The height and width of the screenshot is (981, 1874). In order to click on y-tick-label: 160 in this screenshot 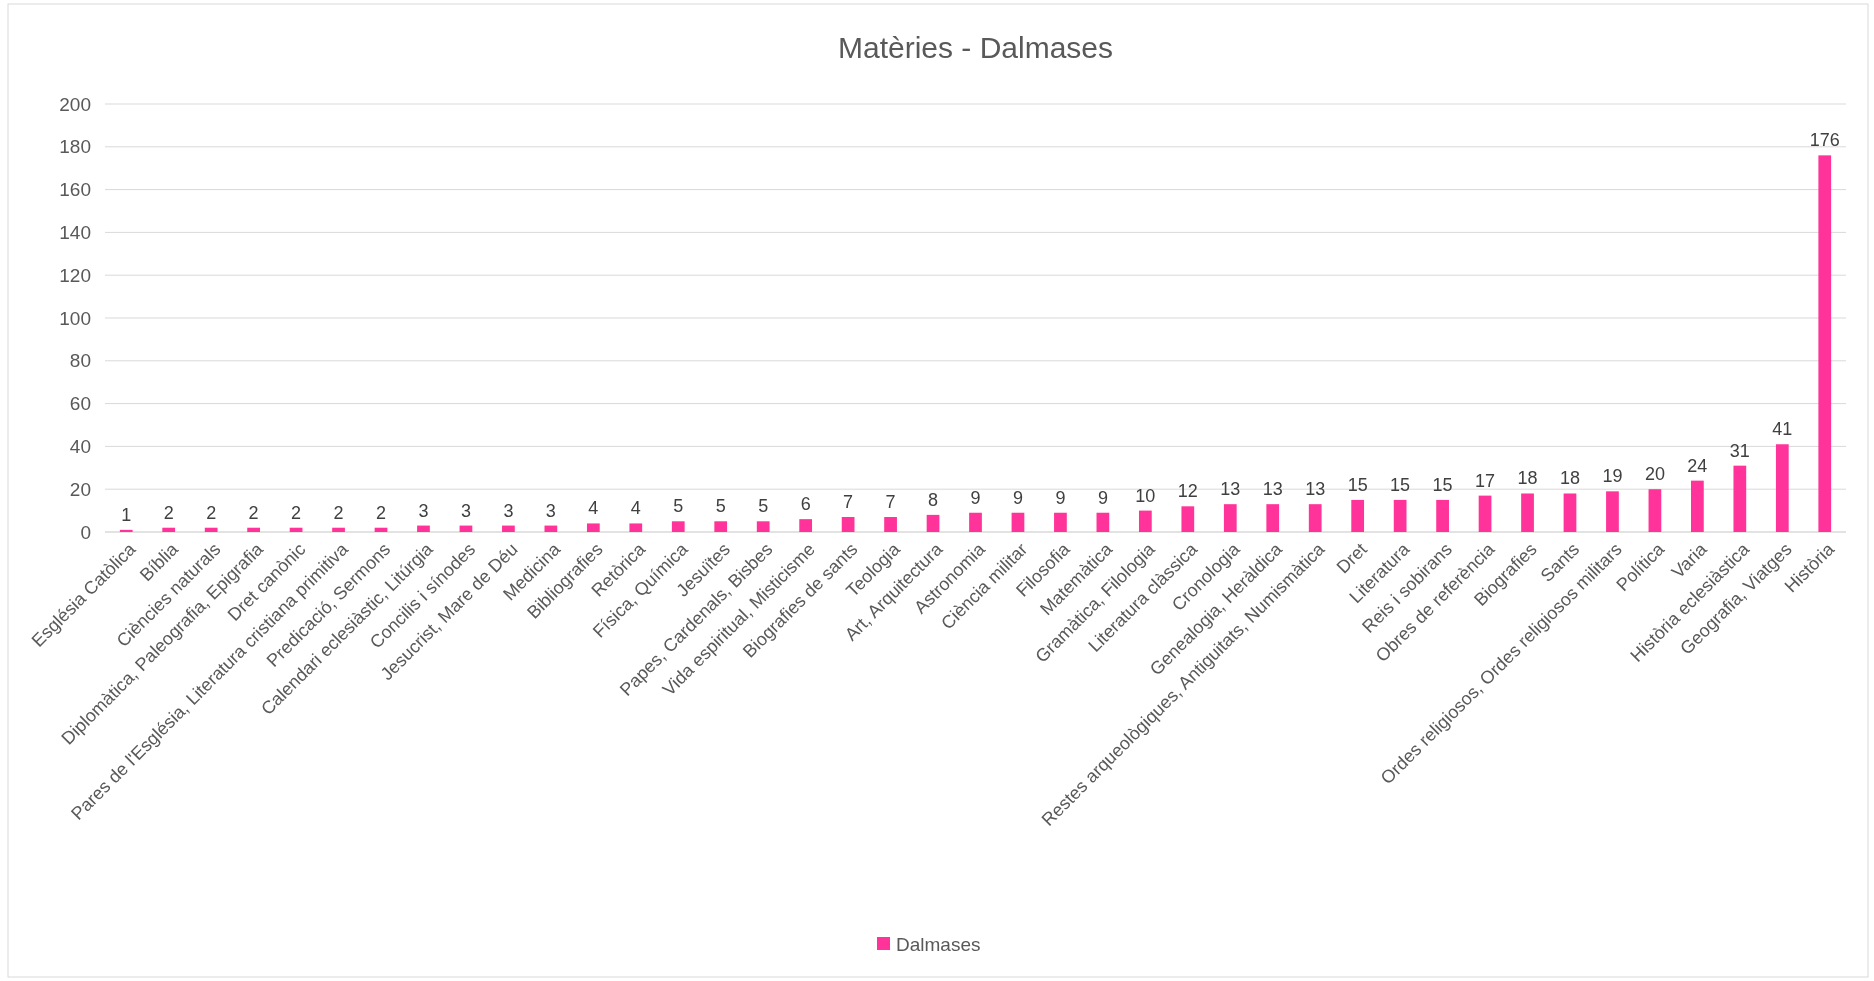, I will do `click(75, 190)`.